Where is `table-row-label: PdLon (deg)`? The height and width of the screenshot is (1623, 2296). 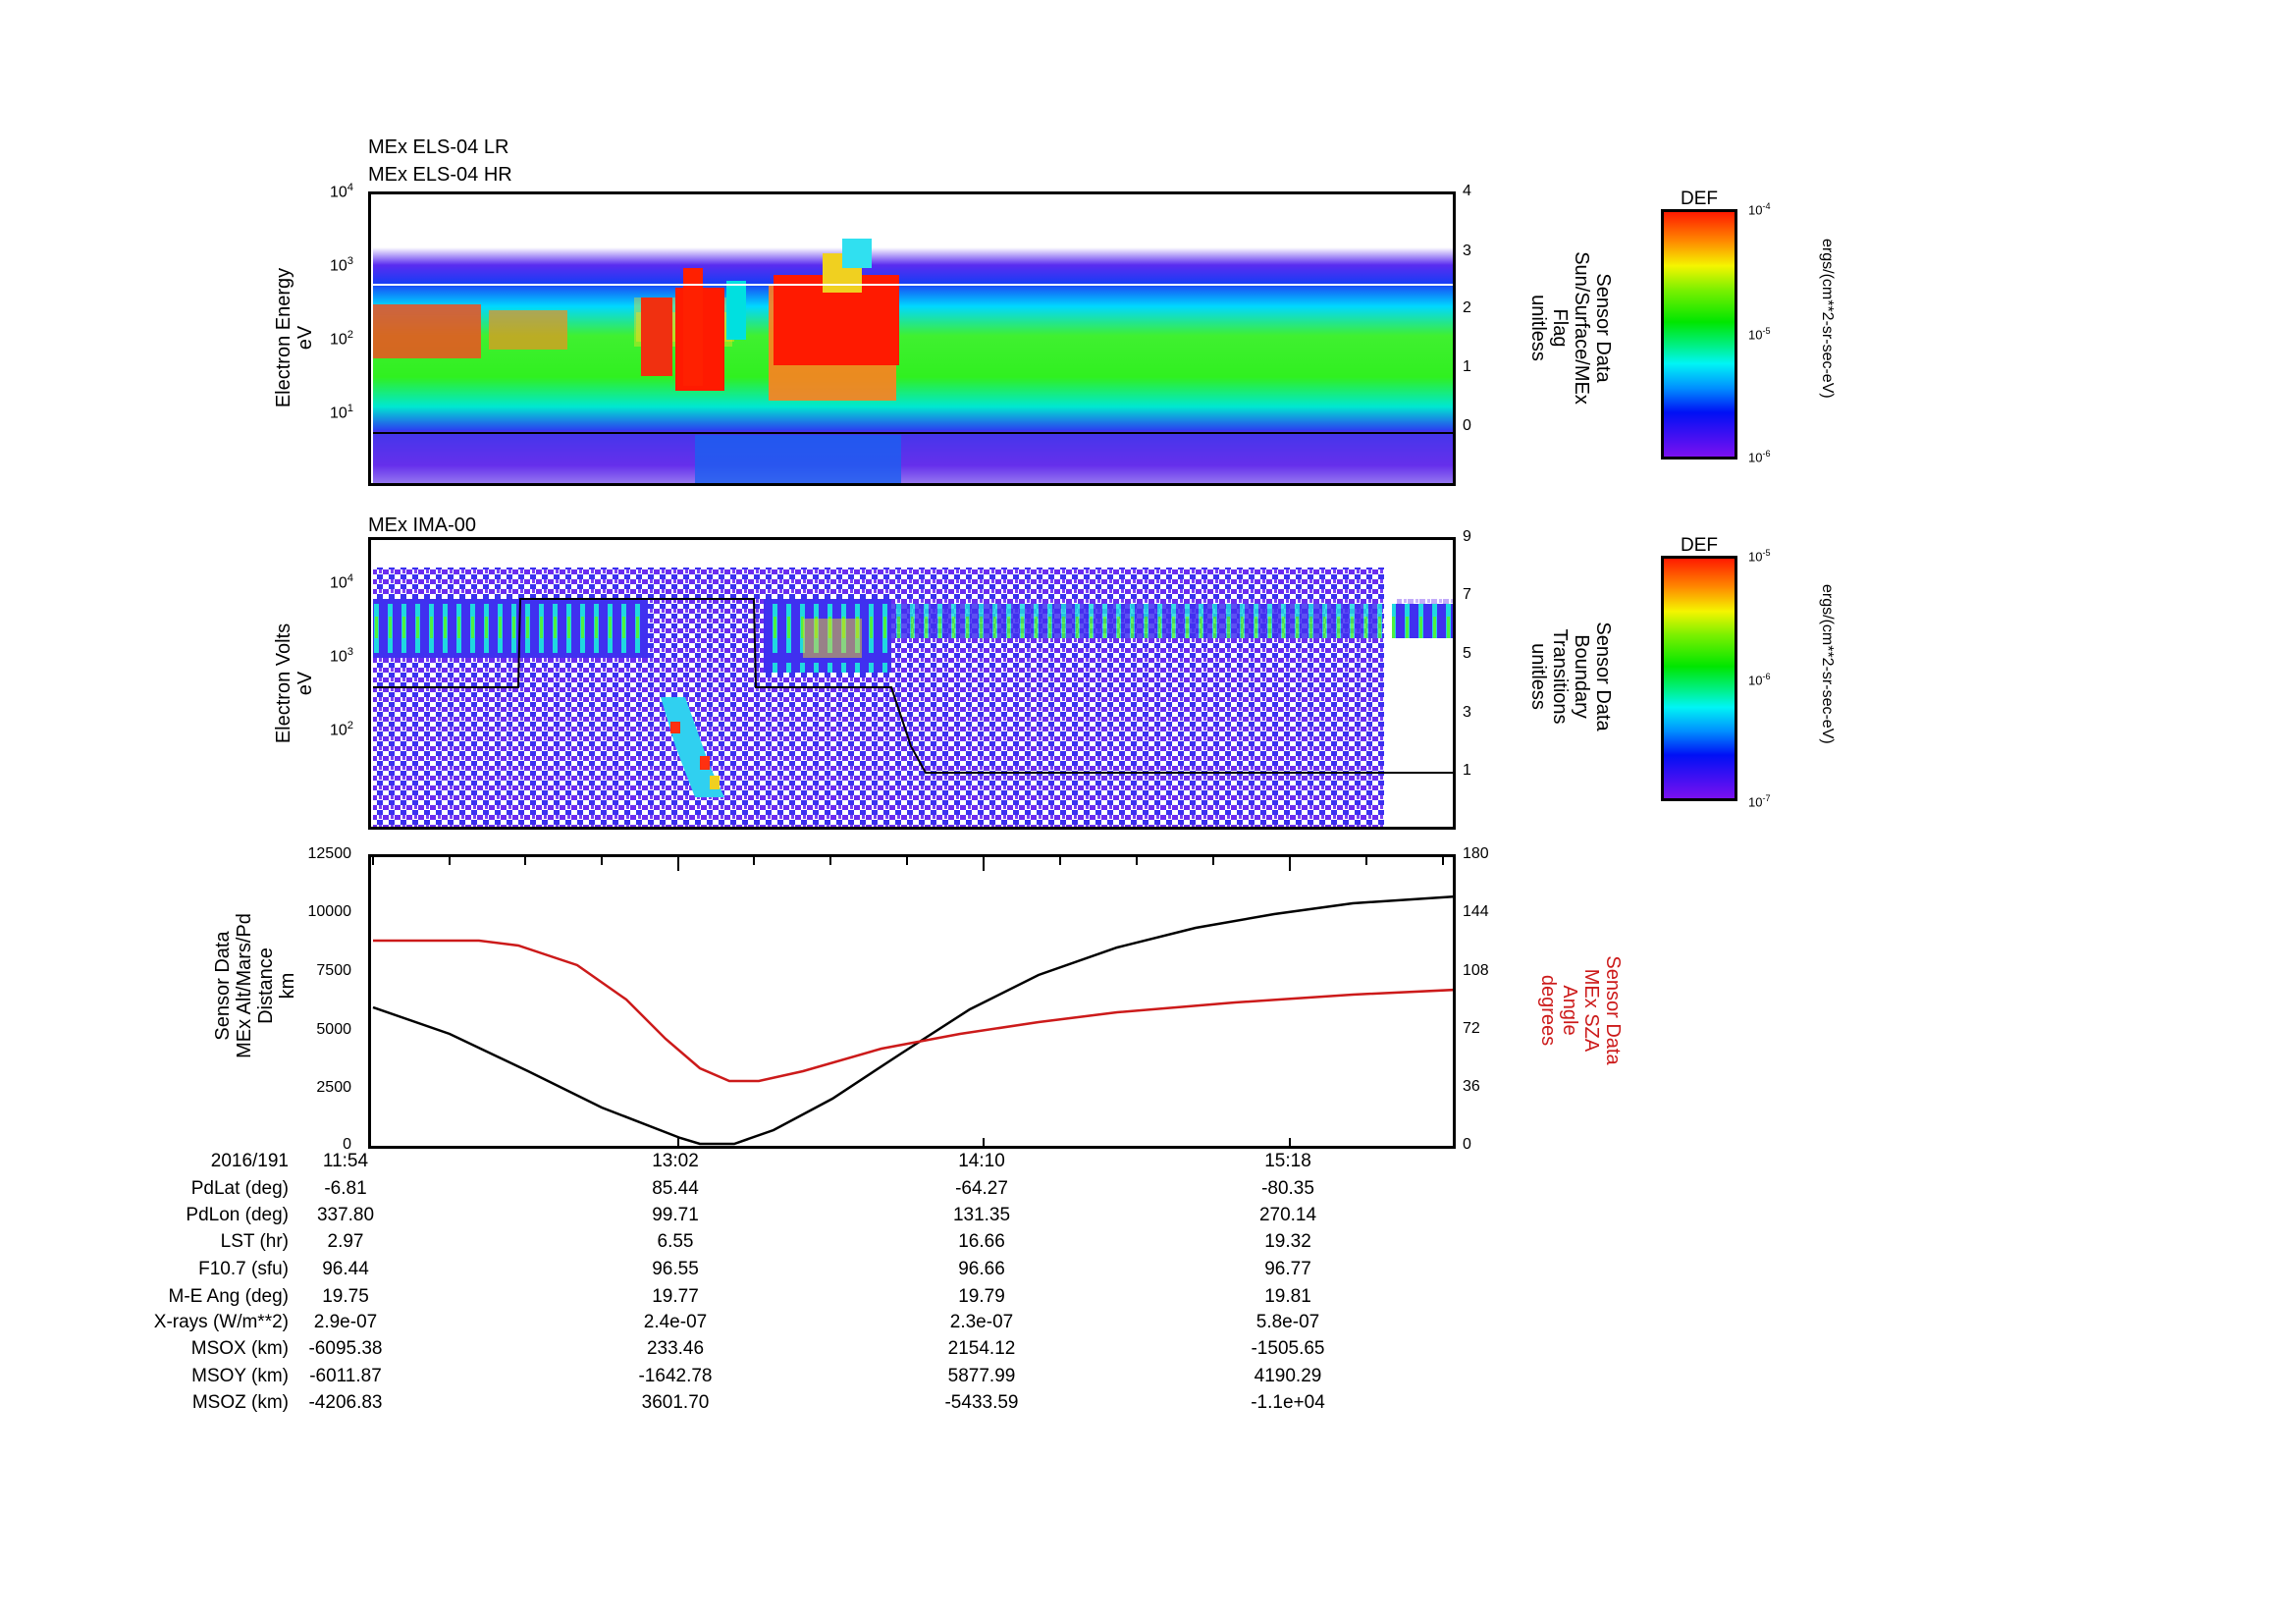 table-row-label: PdLon (deg) is located at coordinates (237, 1215).